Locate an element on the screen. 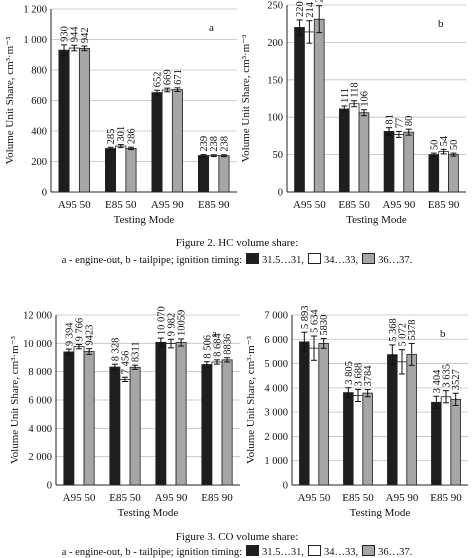 This screenshot has width=474, height=558. chart4-data-label: 5 072 is located at coordinates (403, 335).